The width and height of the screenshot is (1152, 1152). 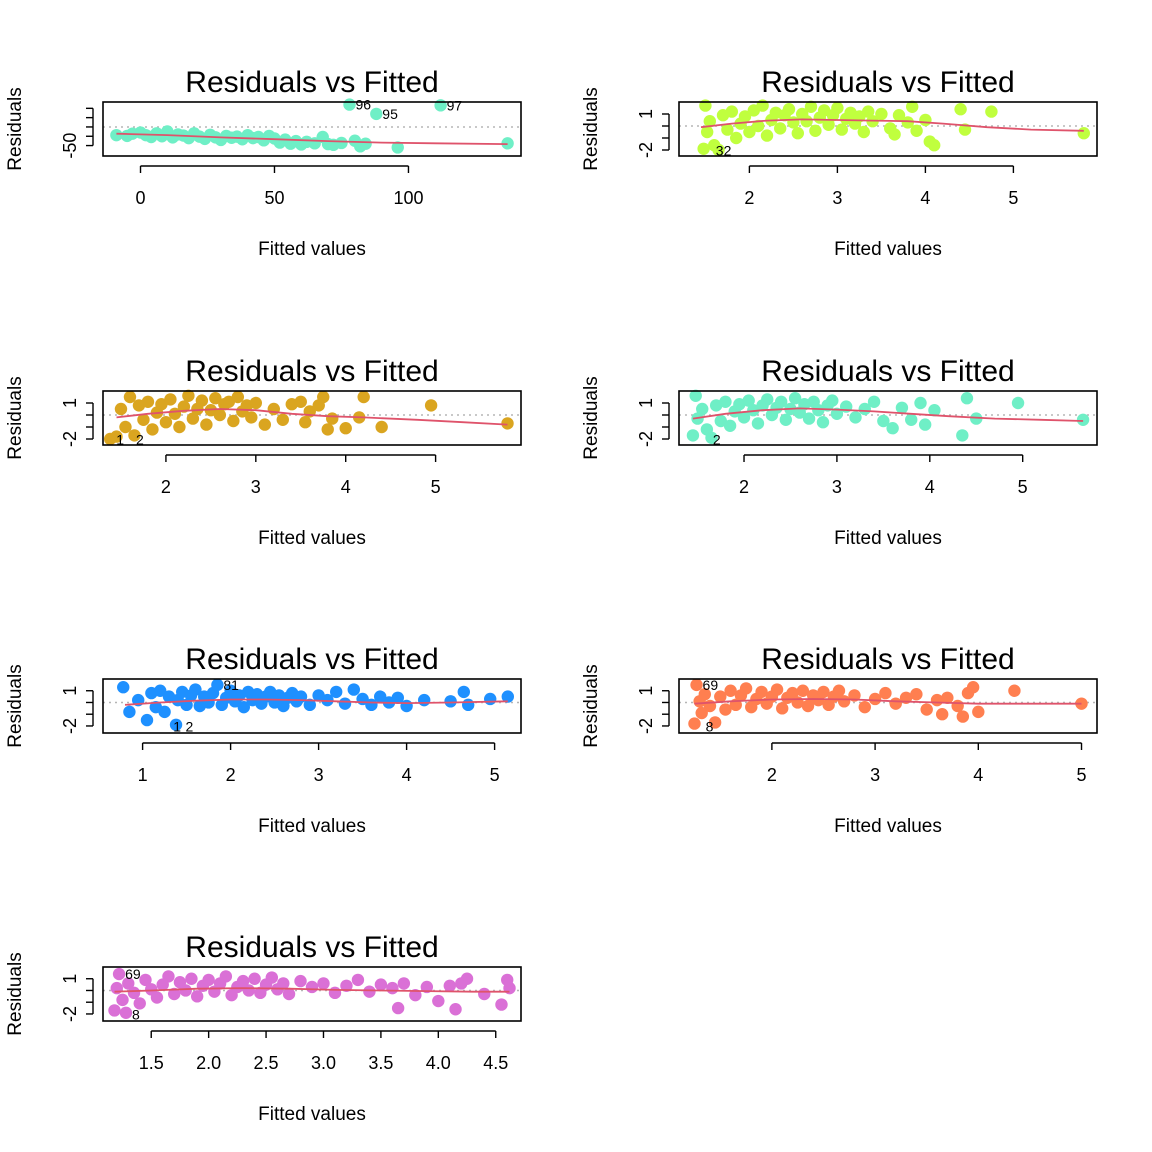 I want to click on x-tick-label-6: 4.0, so click(x=438, y=1063).